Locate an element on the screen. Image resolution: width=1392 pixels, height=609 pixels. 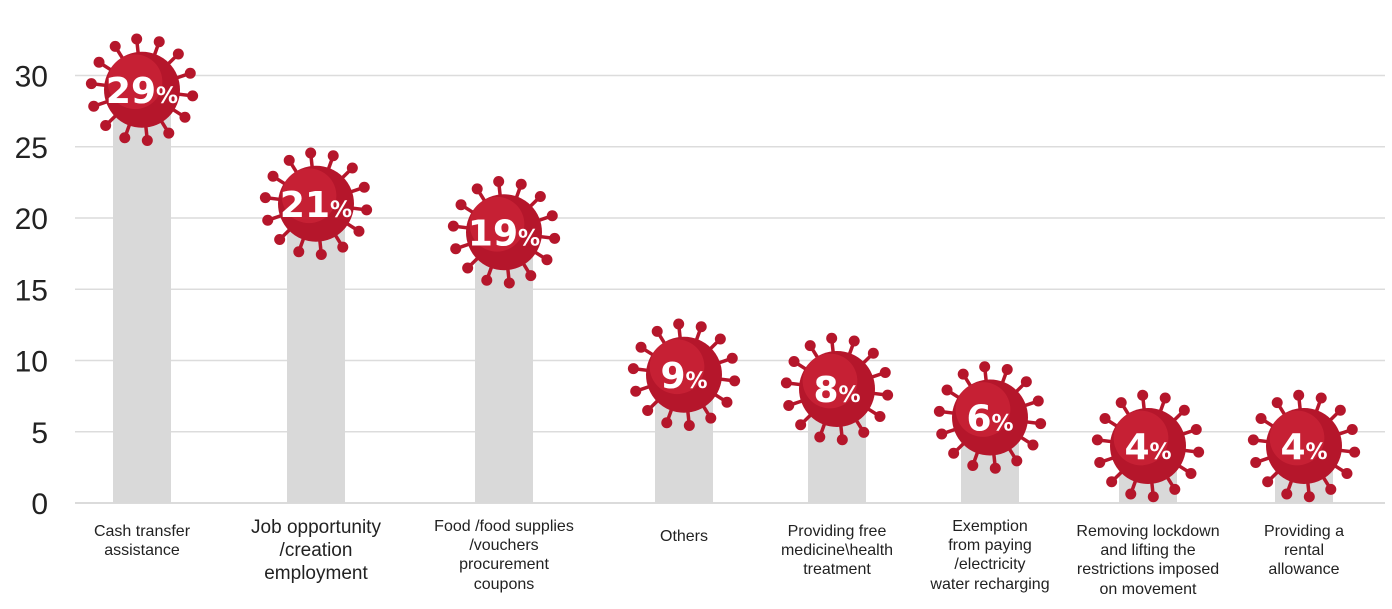
category-label-line: Job opportunity is located at coordinates (316, 527).